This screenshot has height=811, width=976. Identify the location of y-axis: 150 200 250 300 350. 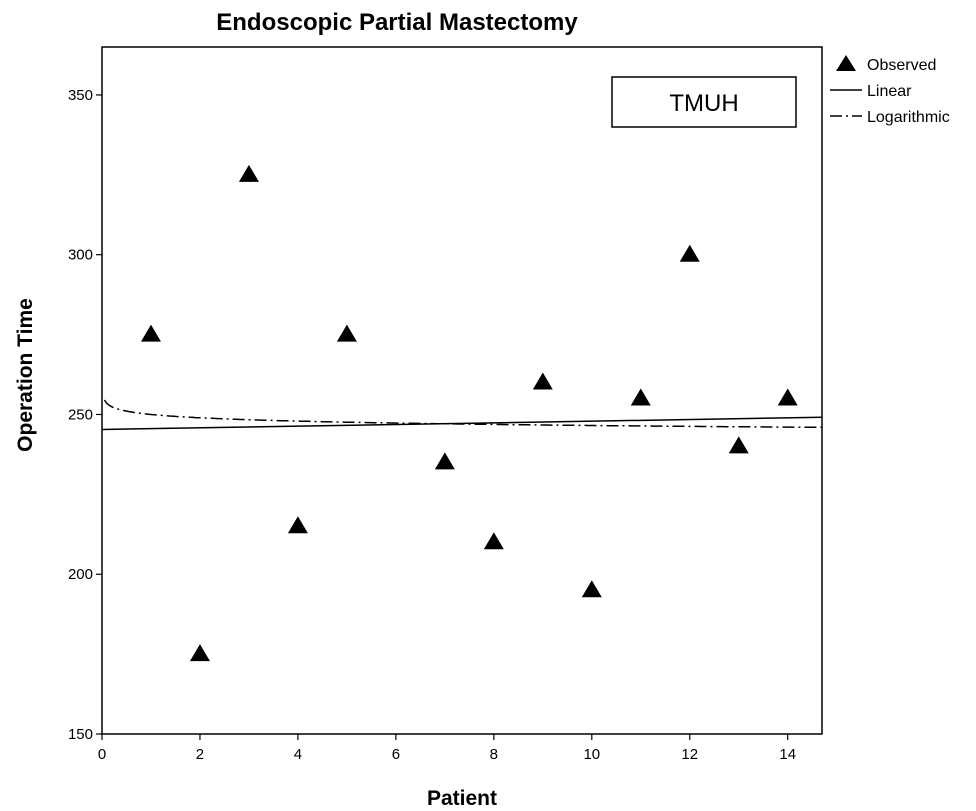
(85, 415).